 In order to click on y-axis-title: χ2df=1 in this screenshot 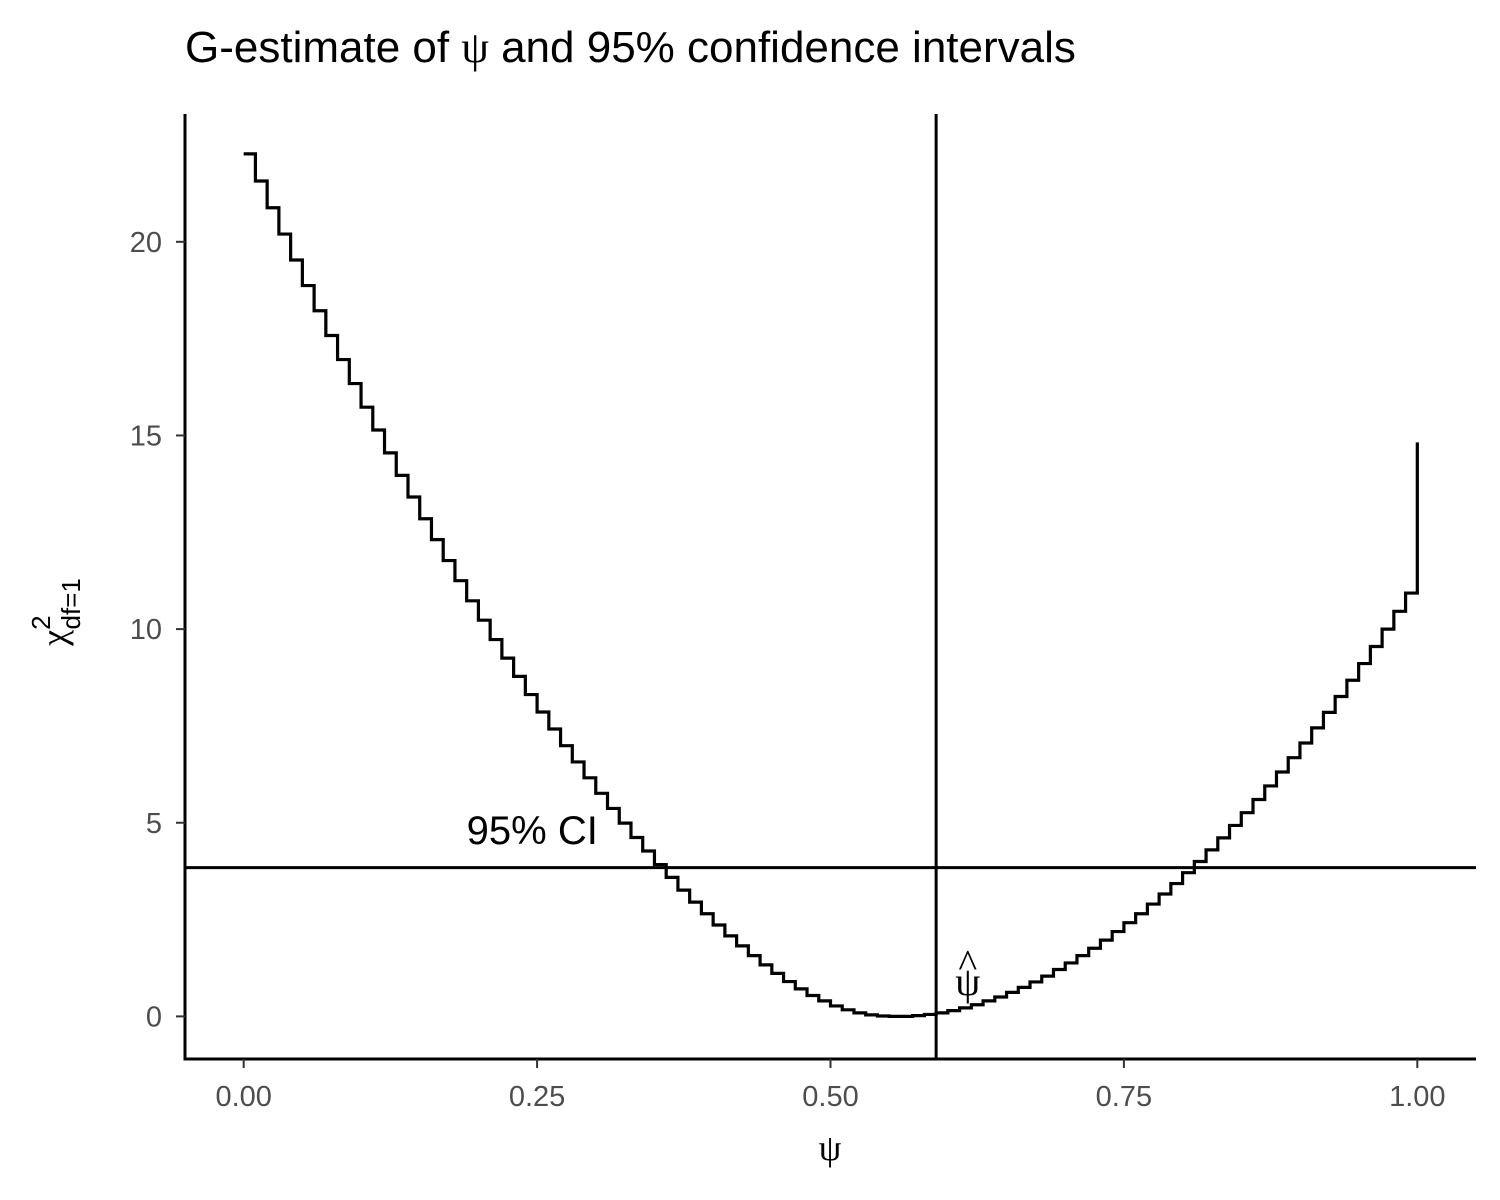, I will do `click(56, 612)`.